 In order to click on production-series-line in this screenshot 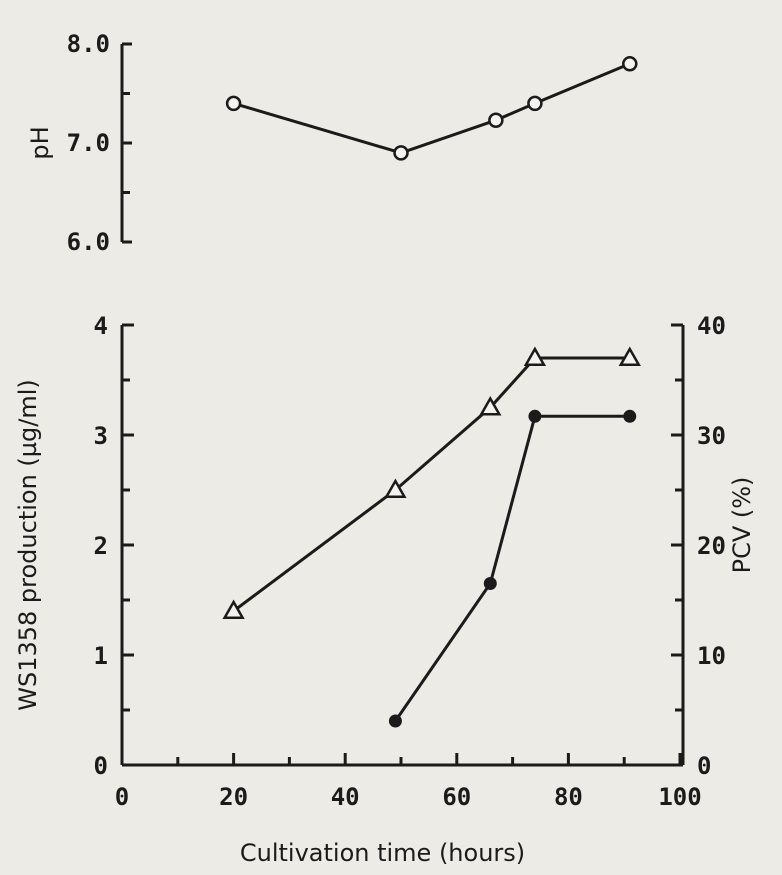, I will do `click(512, 568)`.